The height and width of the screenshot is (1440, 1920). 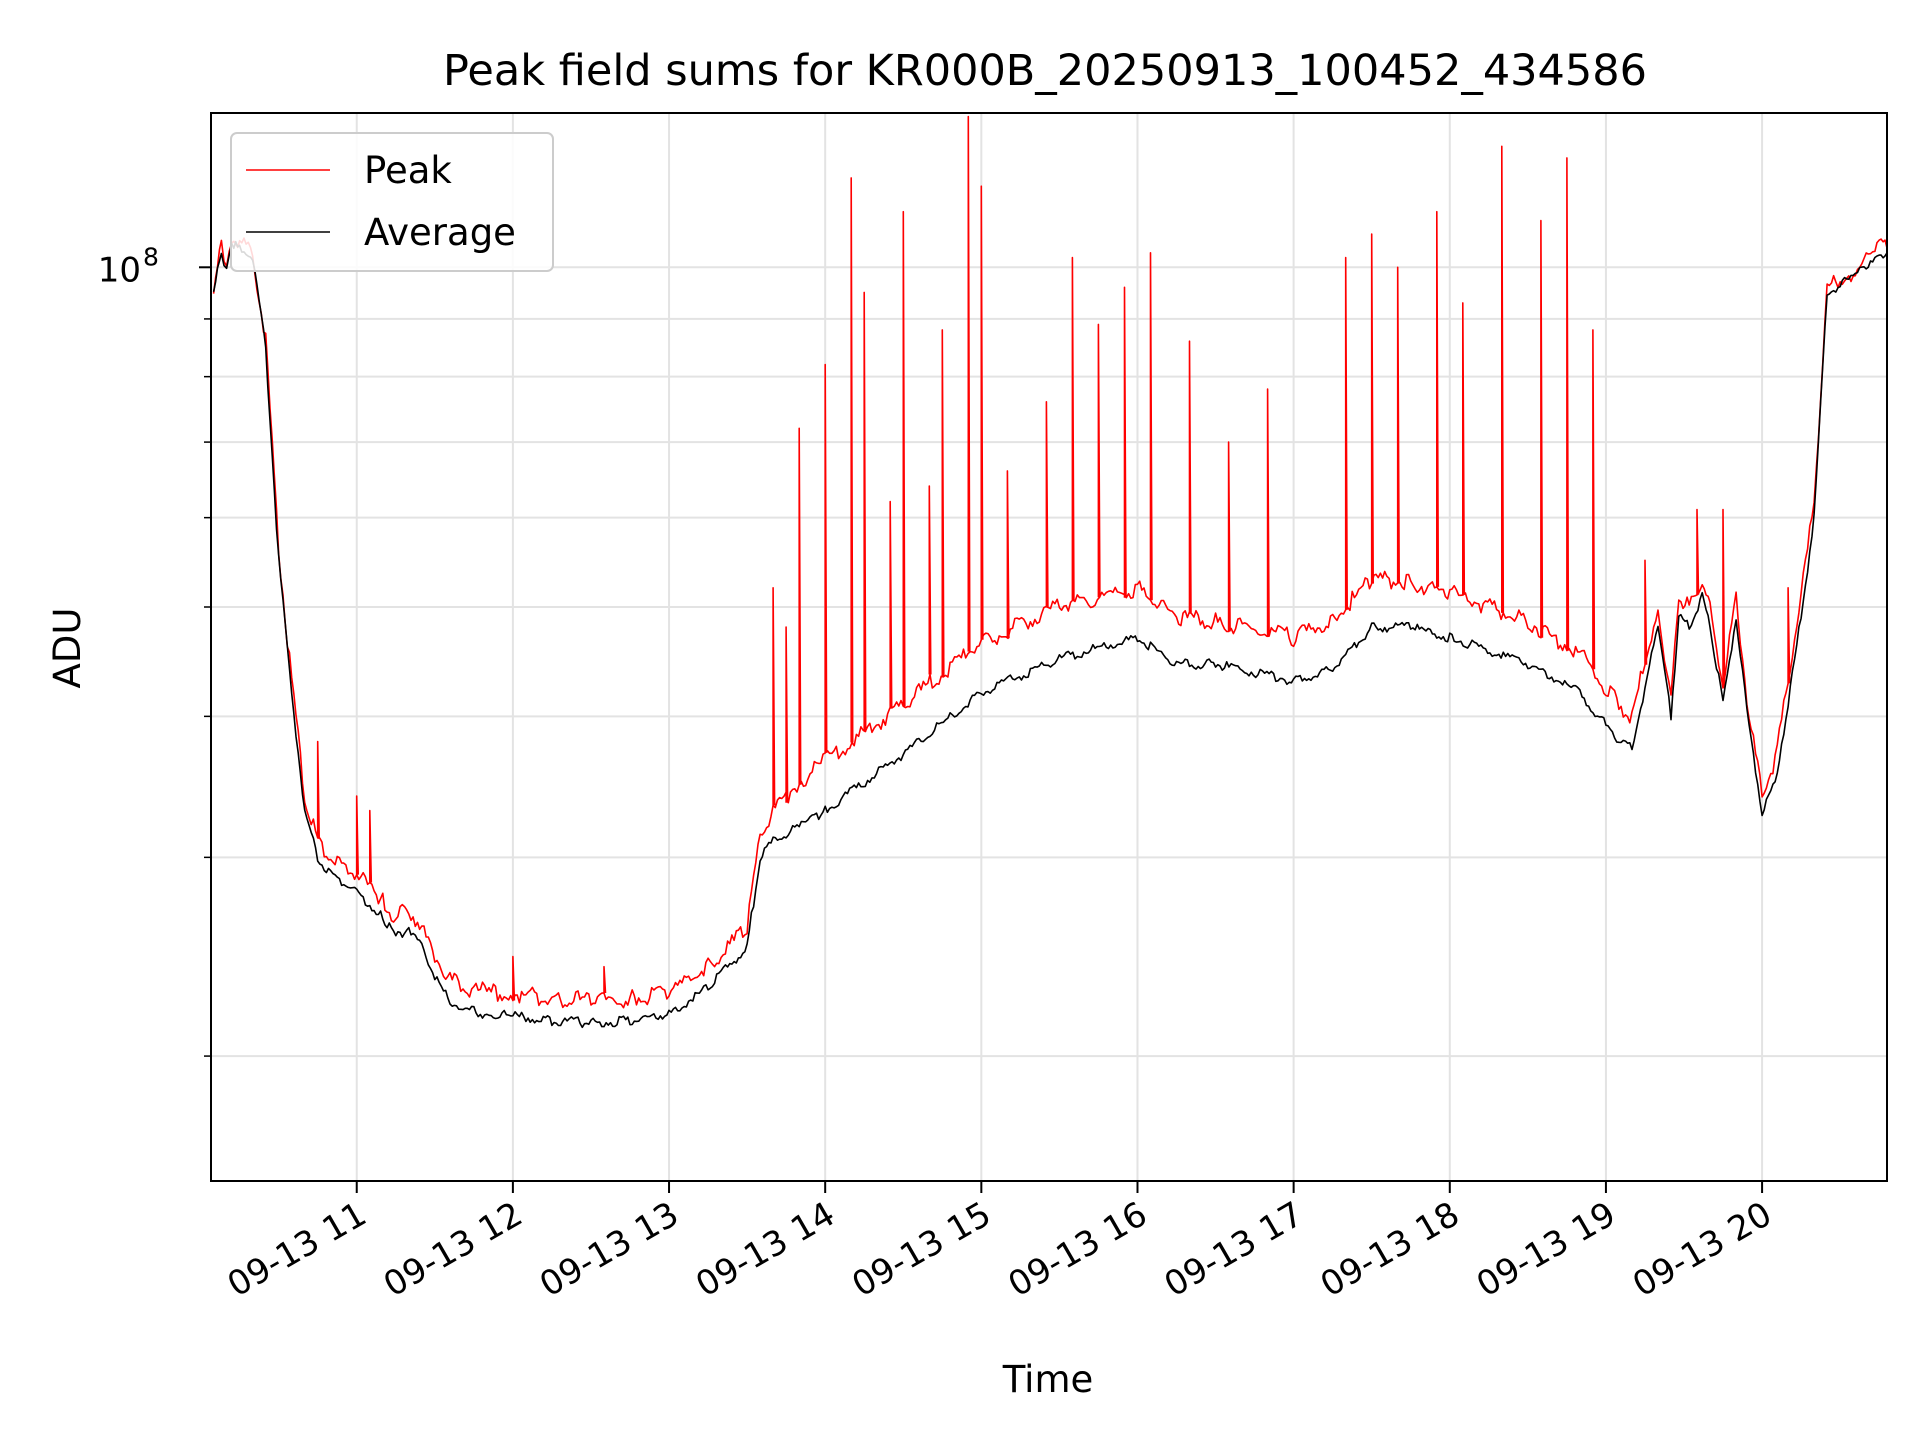 I want to click on legend-label-average: Average, so click(x=440, y=232).